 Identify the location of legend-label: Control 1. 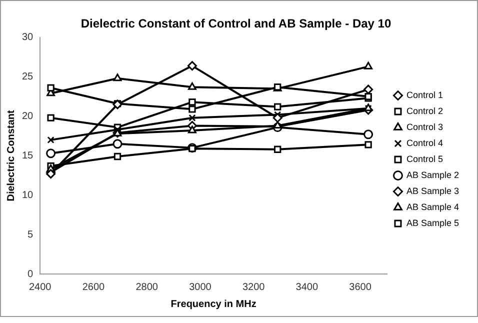
(425, 95).